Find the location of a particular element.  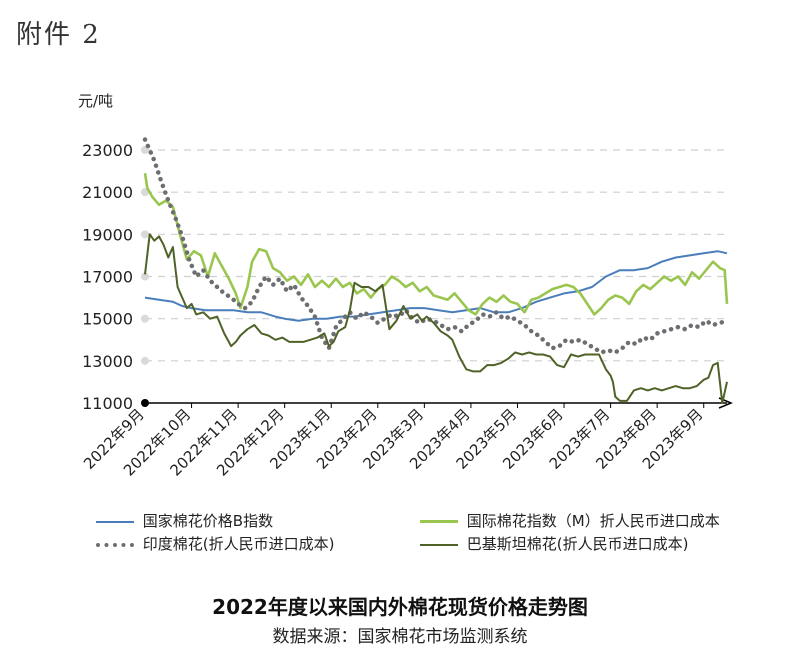

legend-item-pakistan: 巴基斯坦棉花(折人民币进口成本) is located at coordinates (554, 543).